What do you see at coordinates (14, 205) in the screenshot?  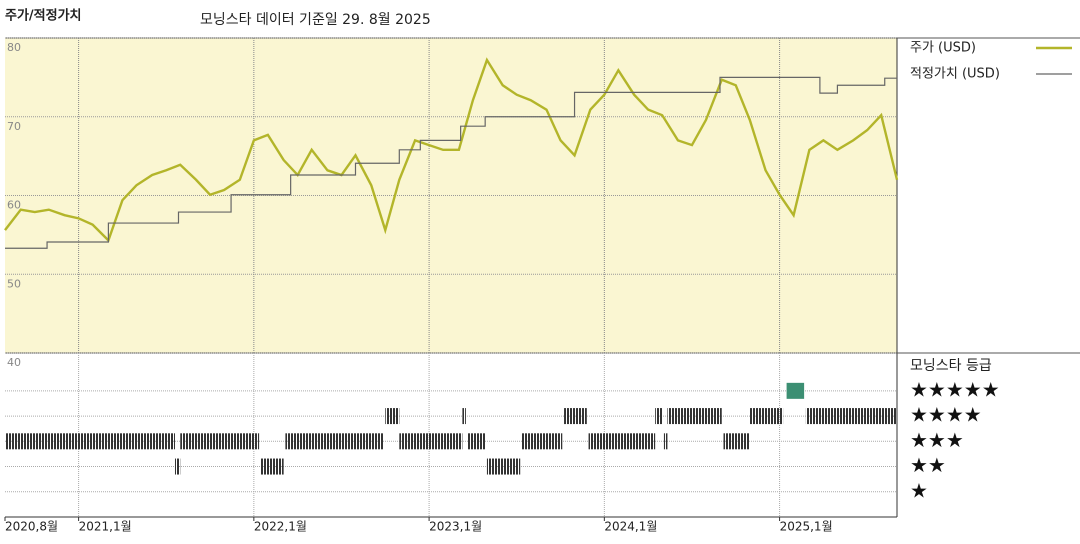 I see `y-tick-label: 60` at bounding box center [14, 205].